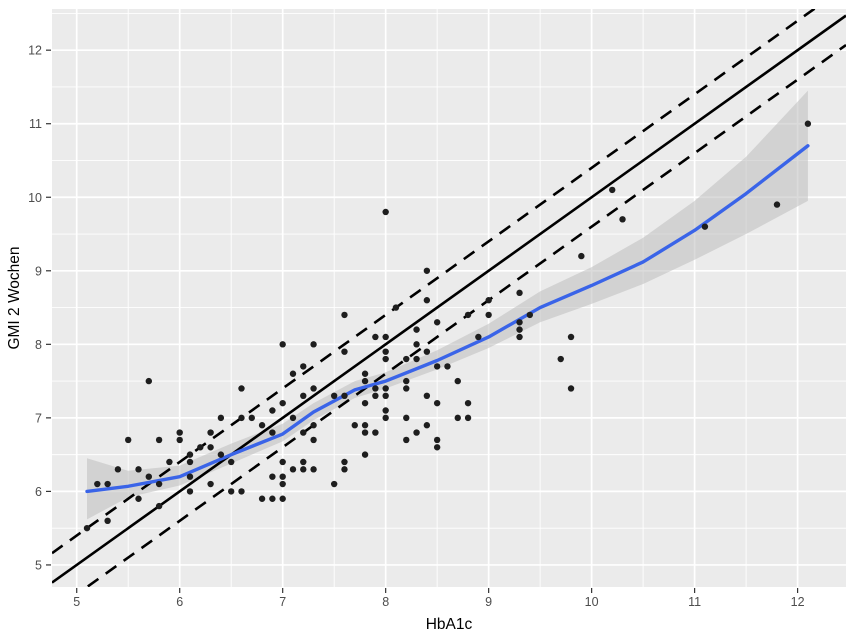 Image resolution: width=854 pixels, height=641 pixels. I want to click on x-tick-label: 6, so click(179, 602).